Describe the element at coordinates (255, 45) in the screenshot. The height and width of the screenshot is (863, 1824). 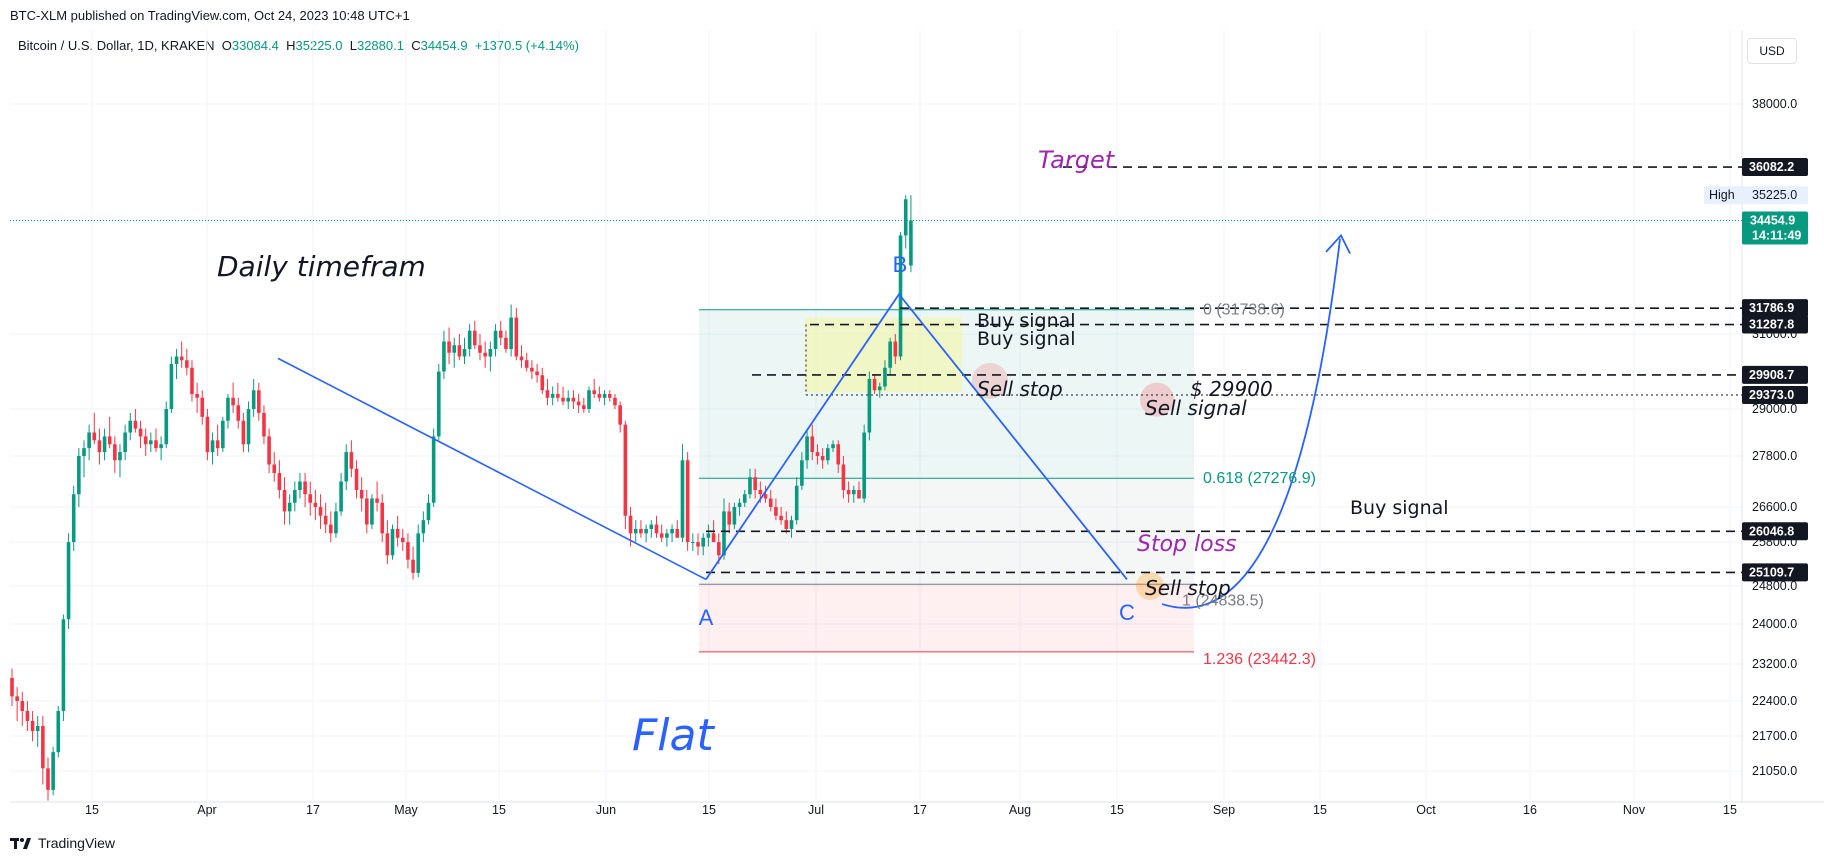
I see `open-value: 33084.4` at that location.